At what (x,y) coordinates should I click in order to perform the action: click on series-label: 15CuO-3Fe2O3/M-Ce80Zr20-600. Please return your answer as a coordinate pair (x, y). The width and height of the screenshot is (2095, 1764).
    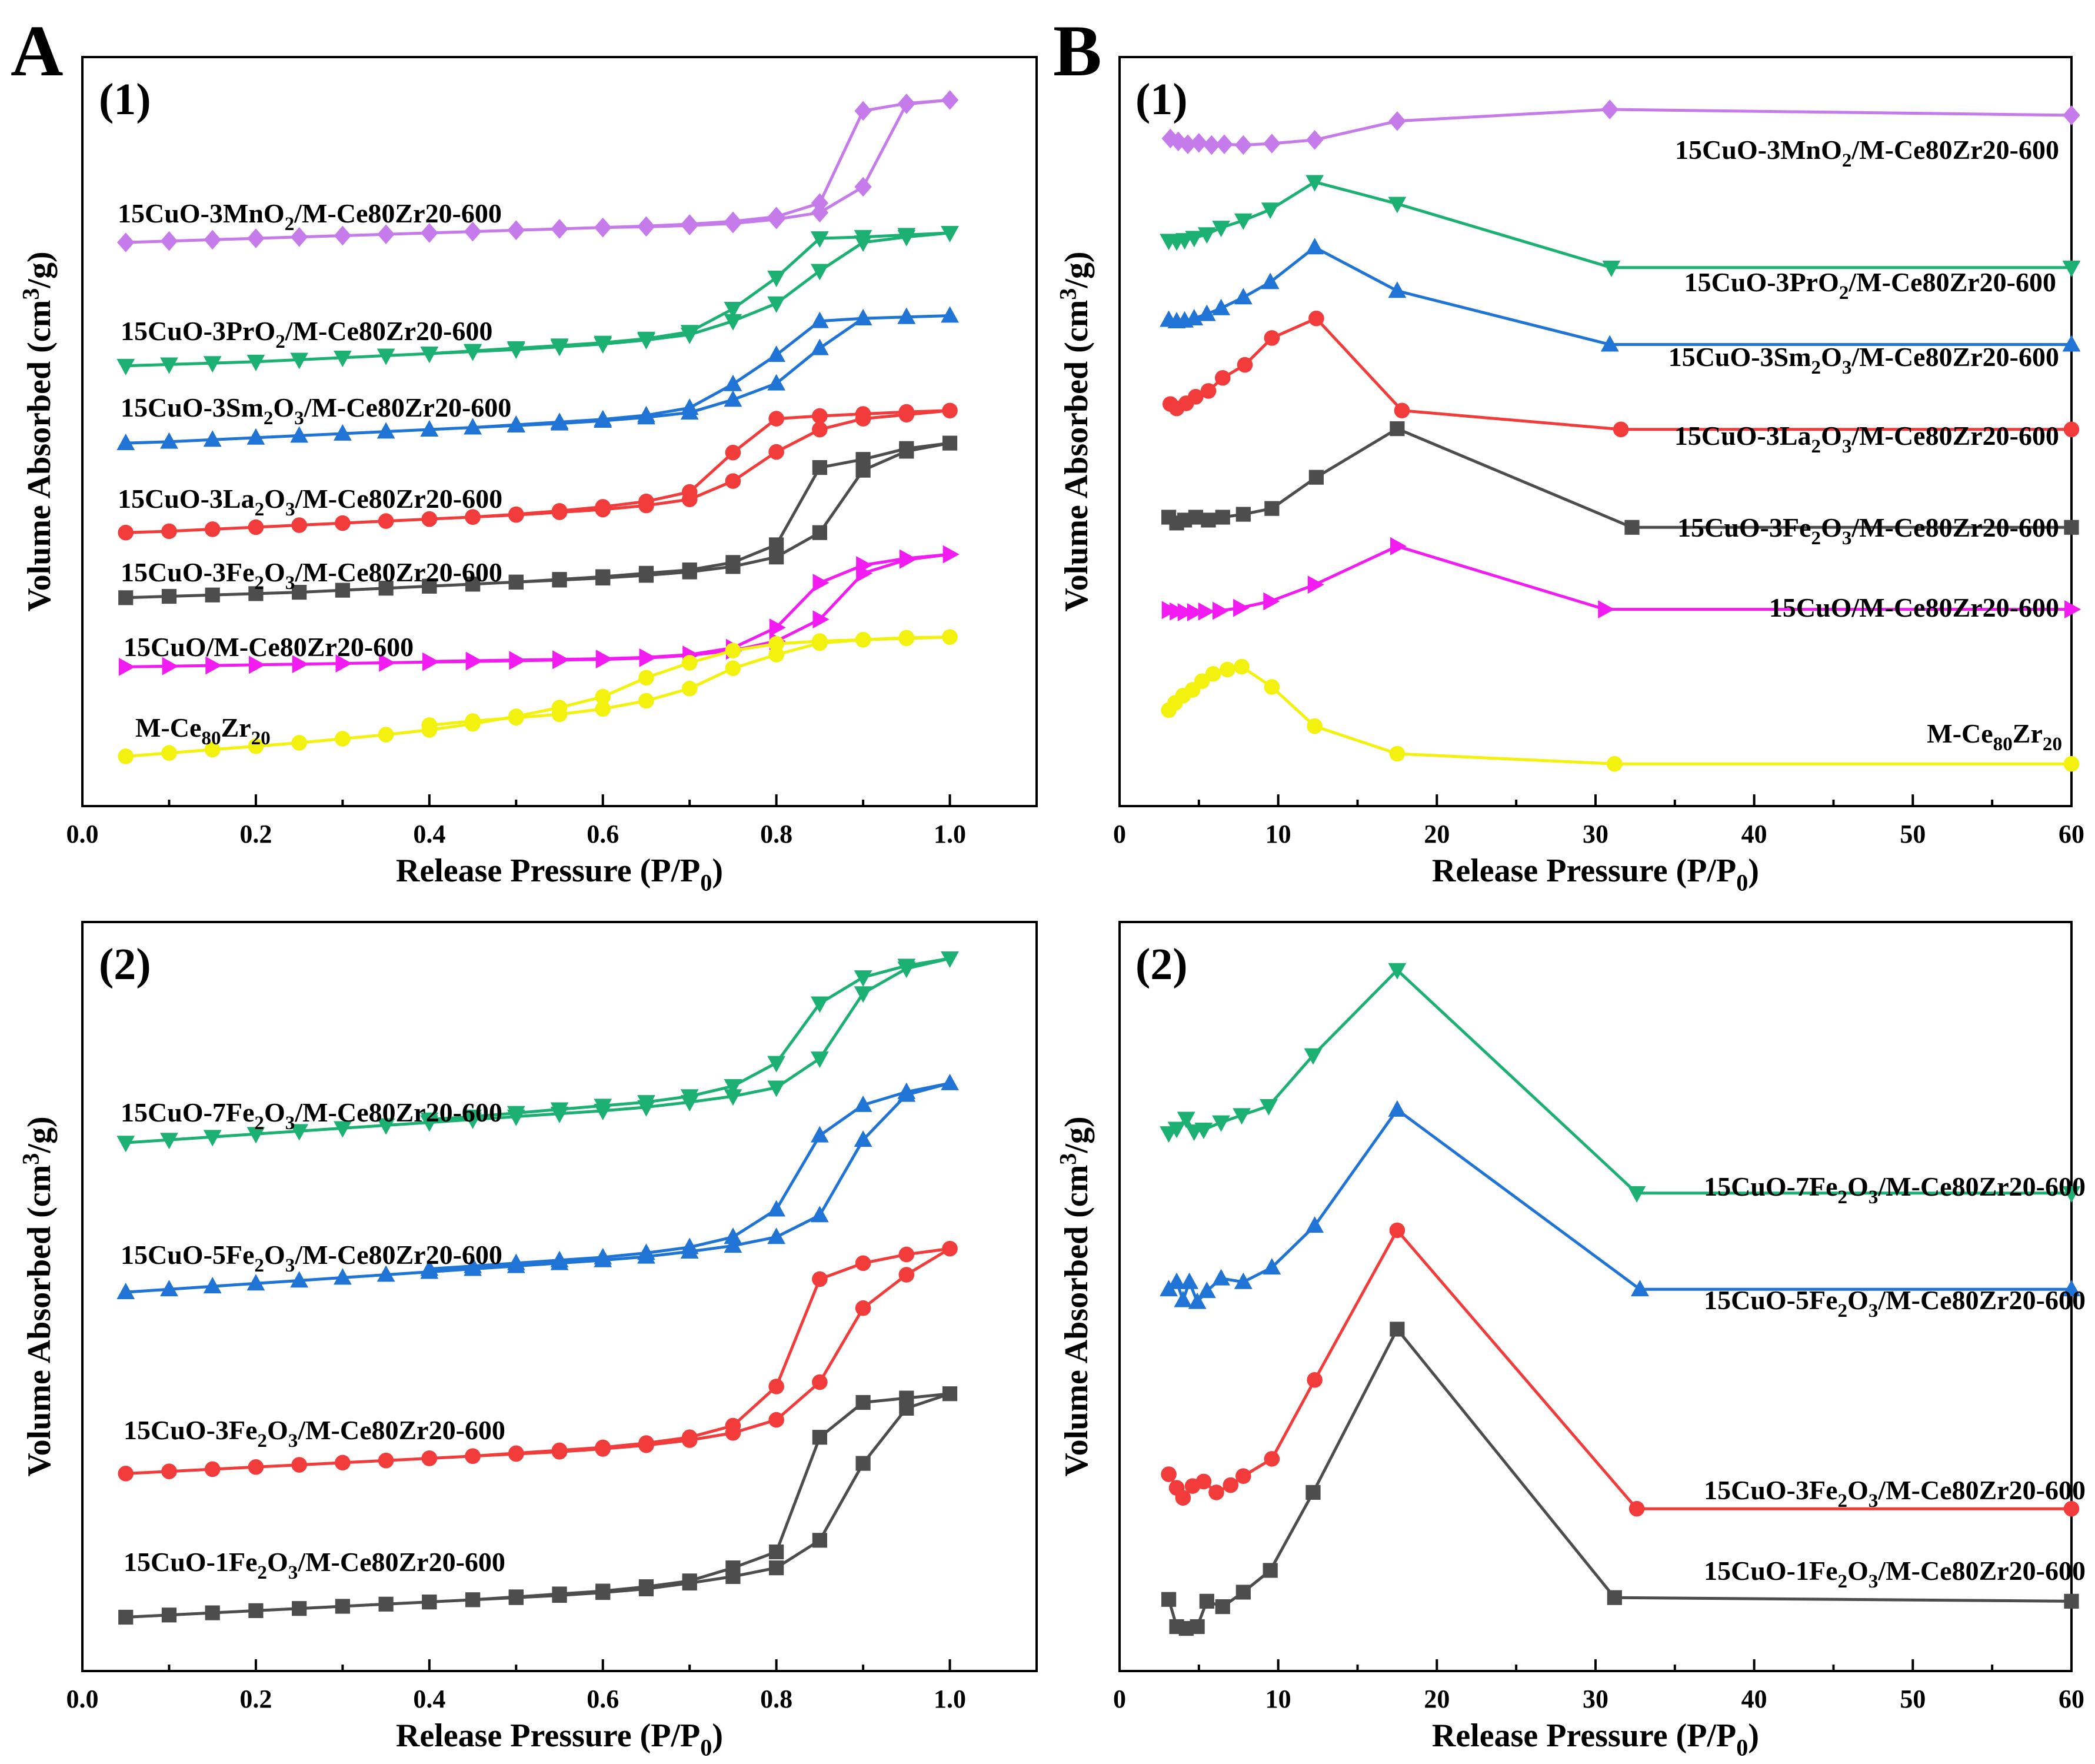
    Looking at the image, I should click on (1868, 530).